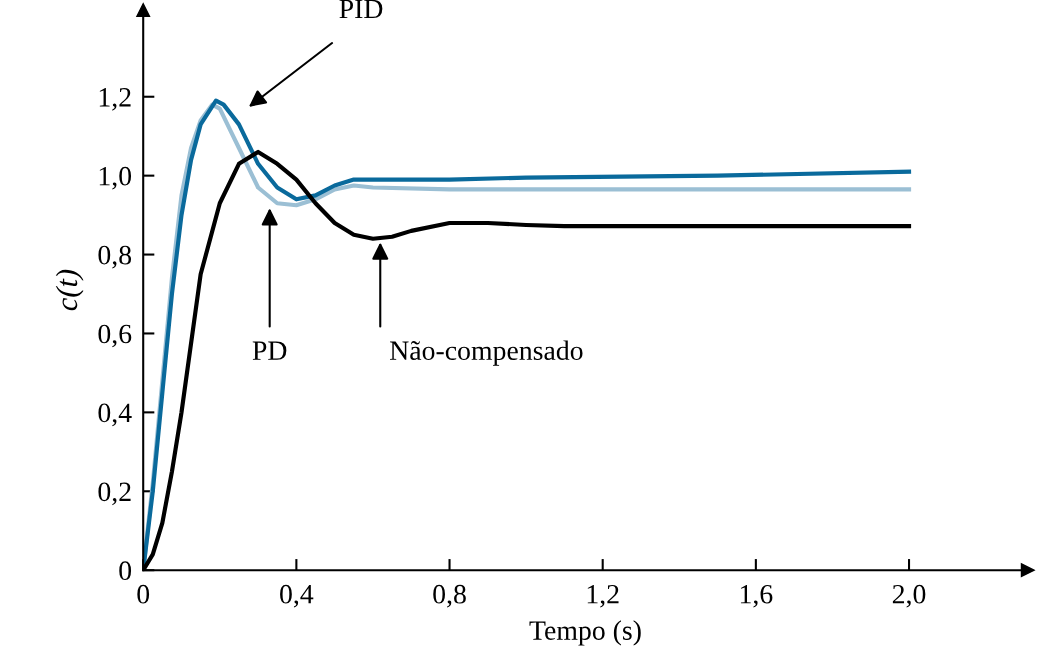 This screenshot has width=1053, height=663. Describe the element at coordinates (585, 633) in the screenshot. I see `x-axis-title: Tempo (s)` at that location.